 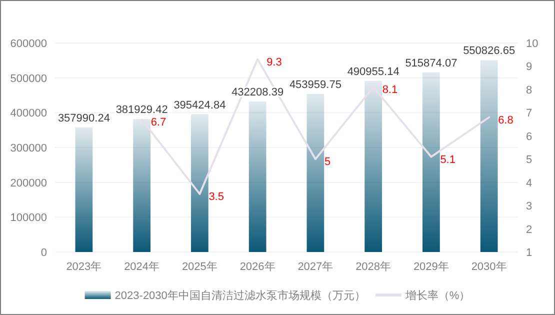 What do you see at coordinates (142, 110) in the screenshot?
I see `data-label: 381929.42` at bounding box center [142, 110].